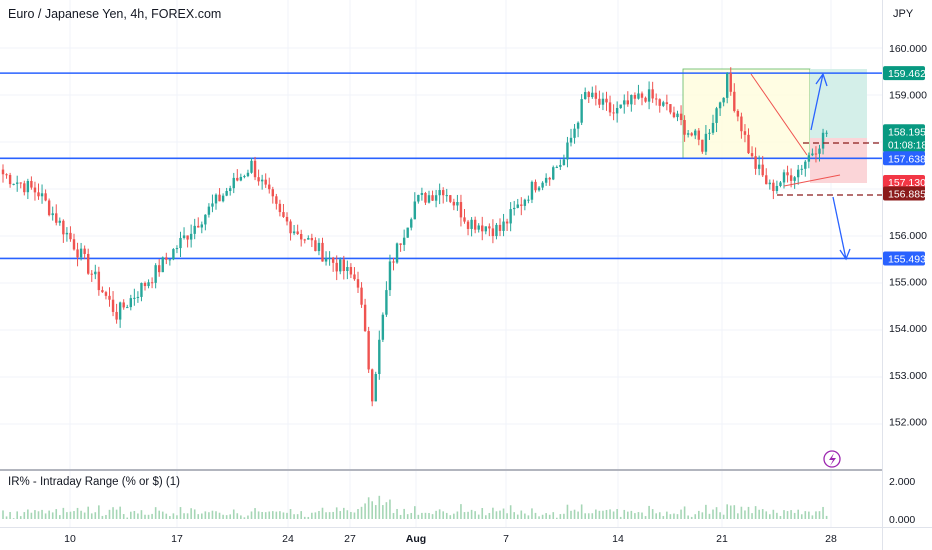 The height and width of the screenshot is (550, 932). What do you see at coordinates (838, 103) in the screenshot?
I see `target-zone` at bounding box center [838, 103].